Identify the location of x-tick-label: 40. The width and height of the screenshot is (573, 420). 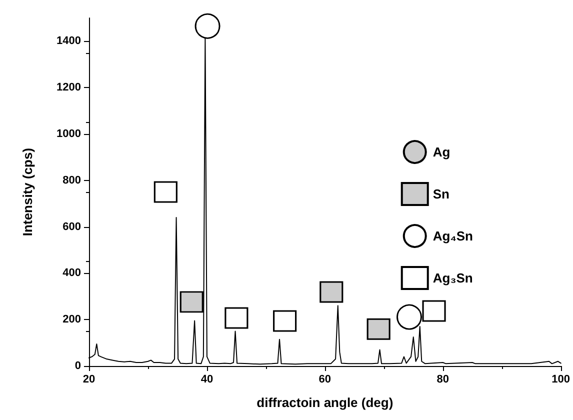
(207, 380).